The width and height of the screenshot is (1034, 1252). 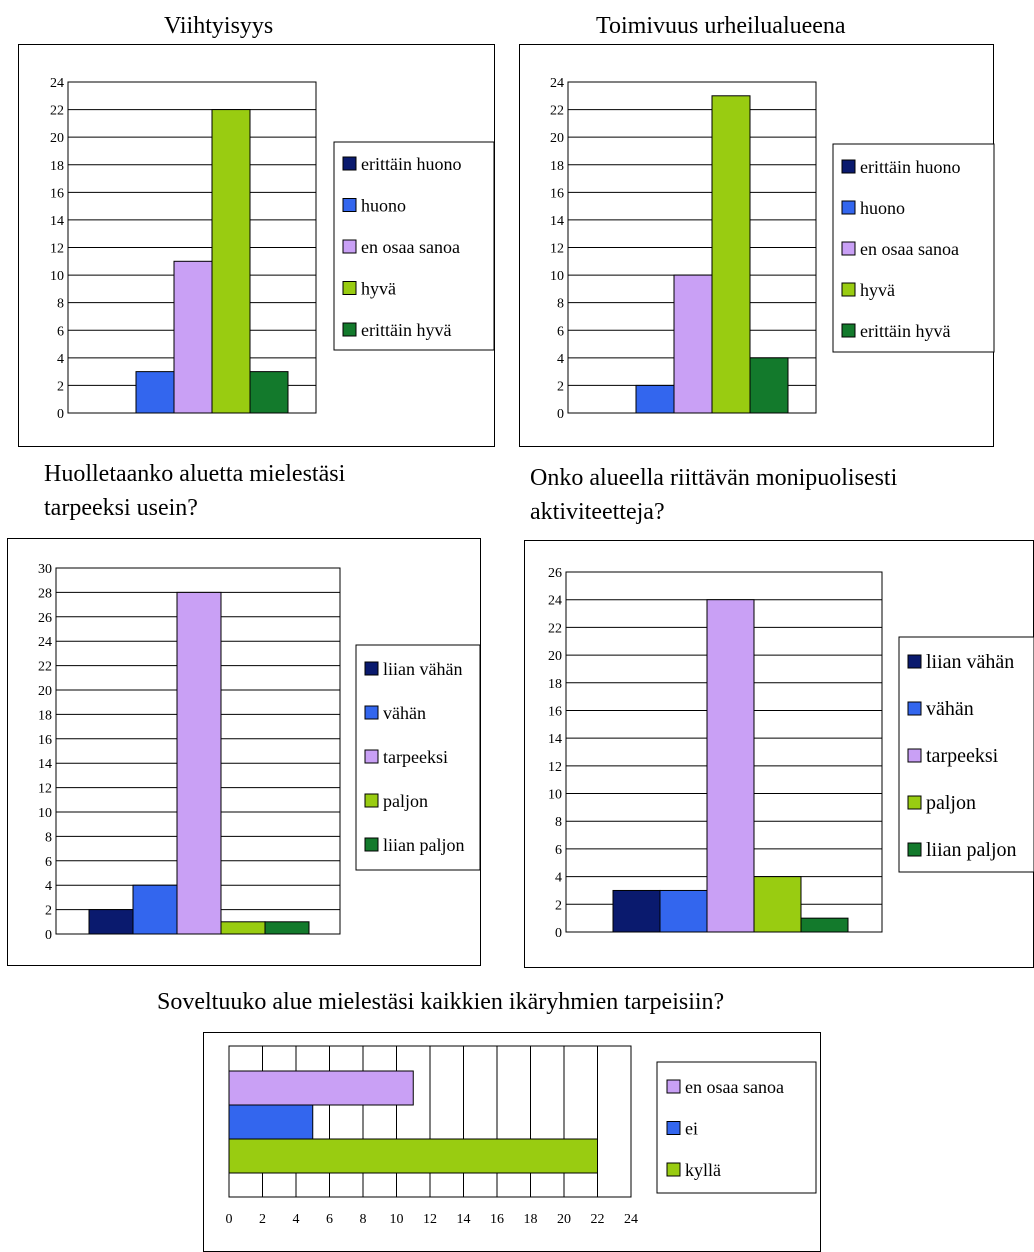 What do you see at coordinates (557, 249) in the screenshot?
I see `chart-2-y-tick-label: 12` at bounding box center [557, 249].